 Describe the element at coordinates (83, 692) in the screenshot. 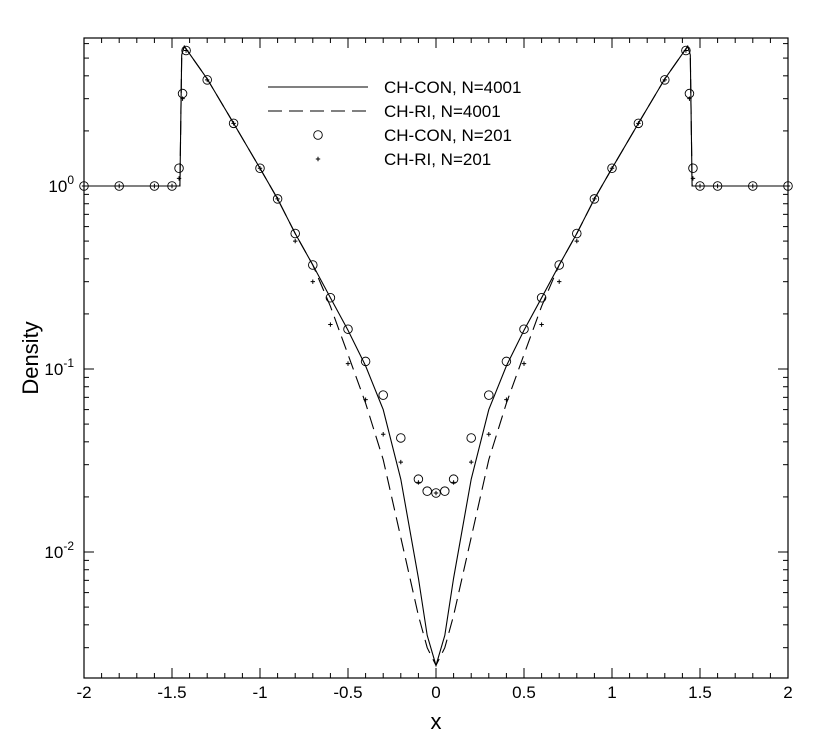

I see `x-tick-label: -2` at that location.